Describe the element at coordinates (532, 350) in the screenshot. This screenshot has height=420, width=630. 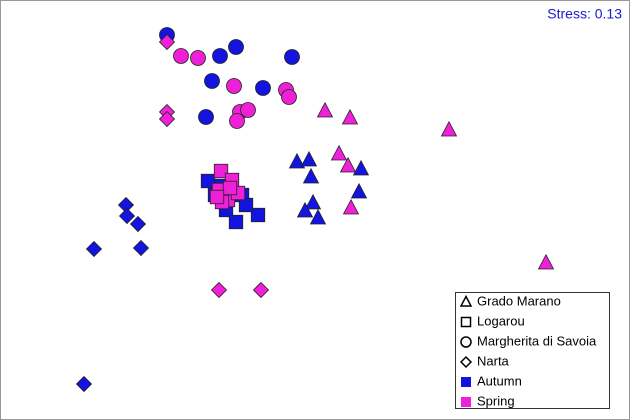
I see `legend-box` at that location.